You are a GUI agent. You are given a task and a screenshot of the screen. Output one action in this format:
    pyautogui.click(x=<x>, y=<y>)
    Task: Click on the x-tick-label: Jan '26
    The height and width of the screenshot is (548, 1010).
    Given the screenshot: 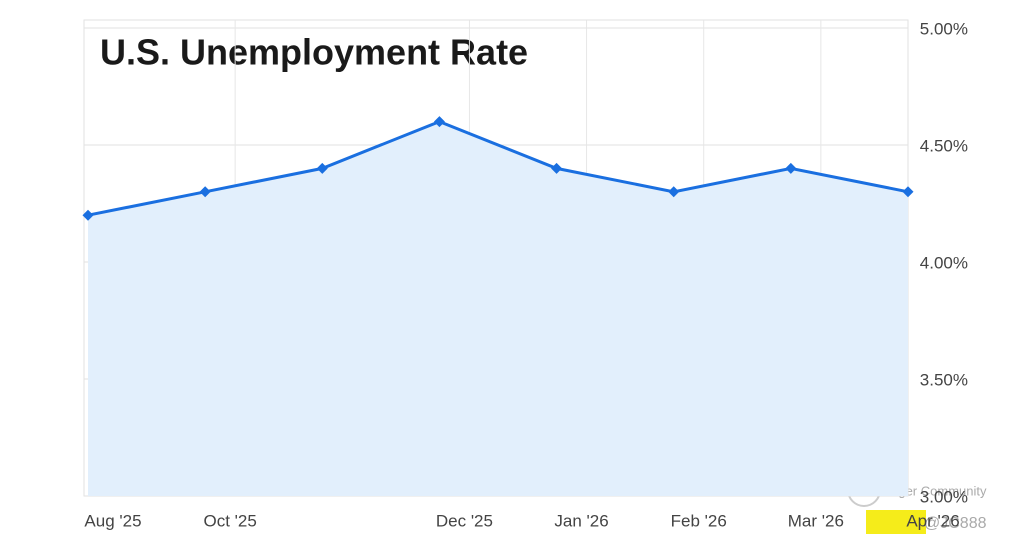 What is the action you would take?
    pyautogui.click(x=581, y=520)
    